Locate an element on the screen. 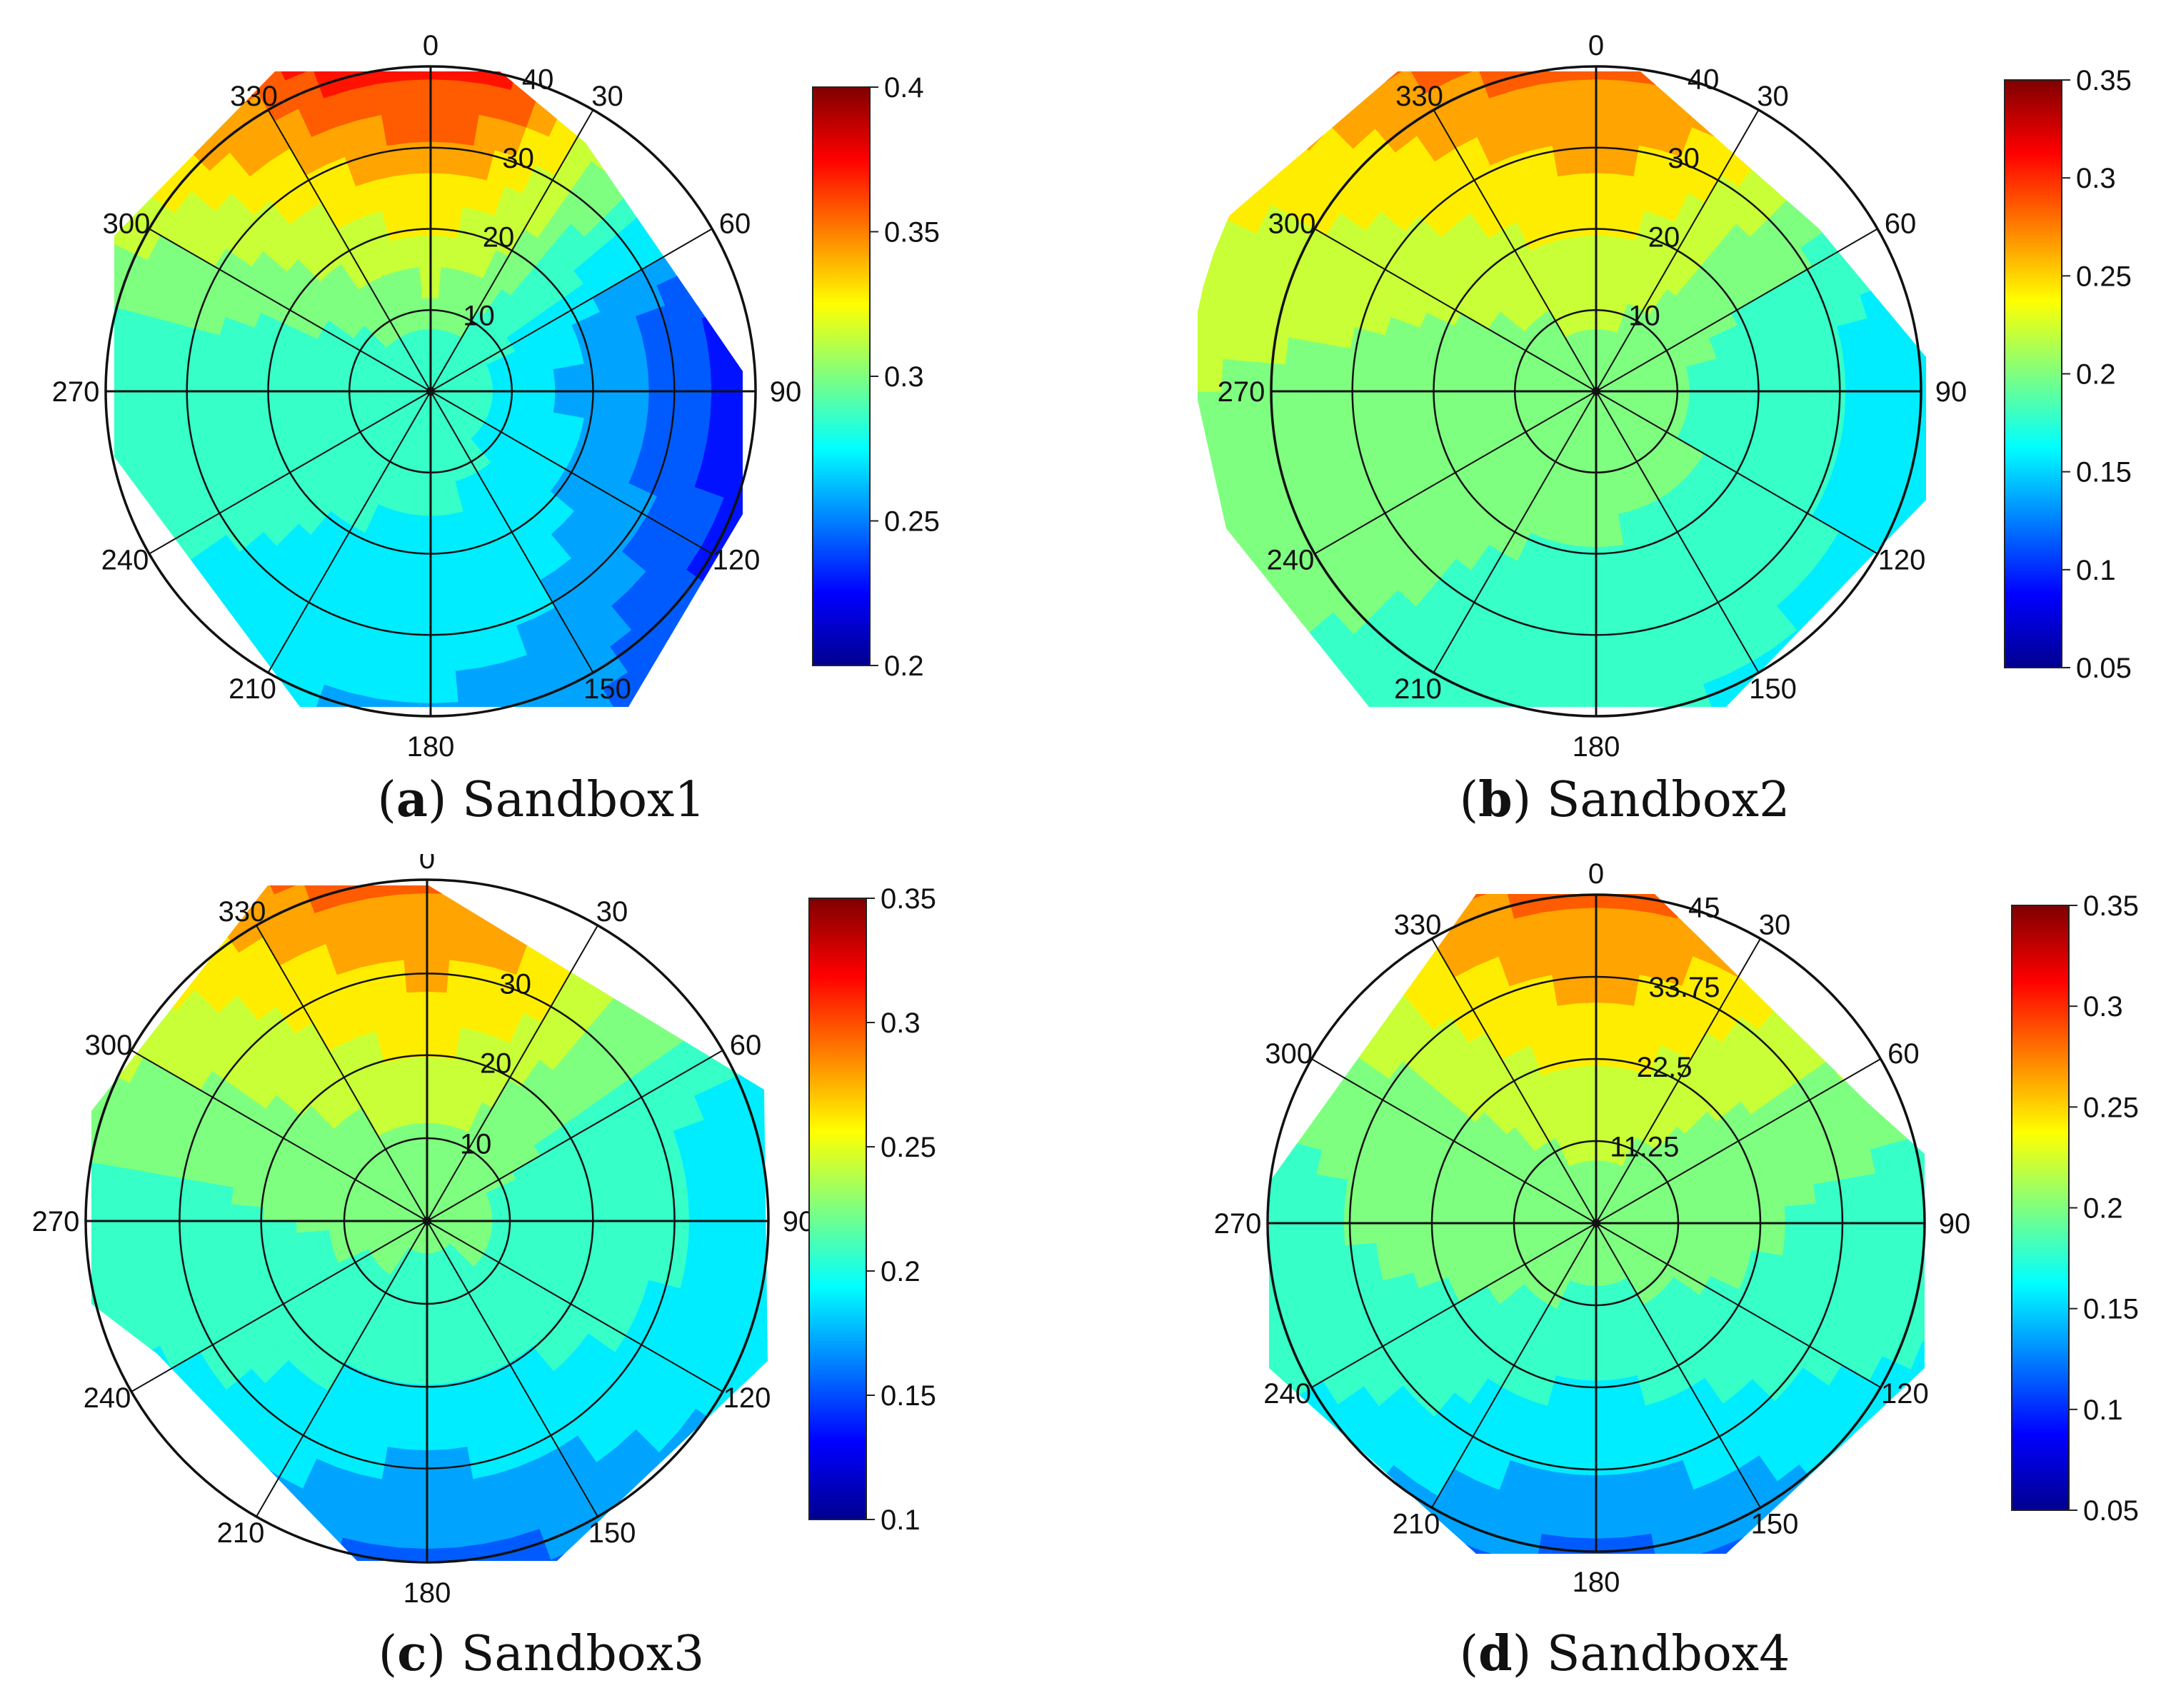 The height and width of the screenshot is (1708, 2166). angle-tick-label: 240 is located at coordinates (125, 560).